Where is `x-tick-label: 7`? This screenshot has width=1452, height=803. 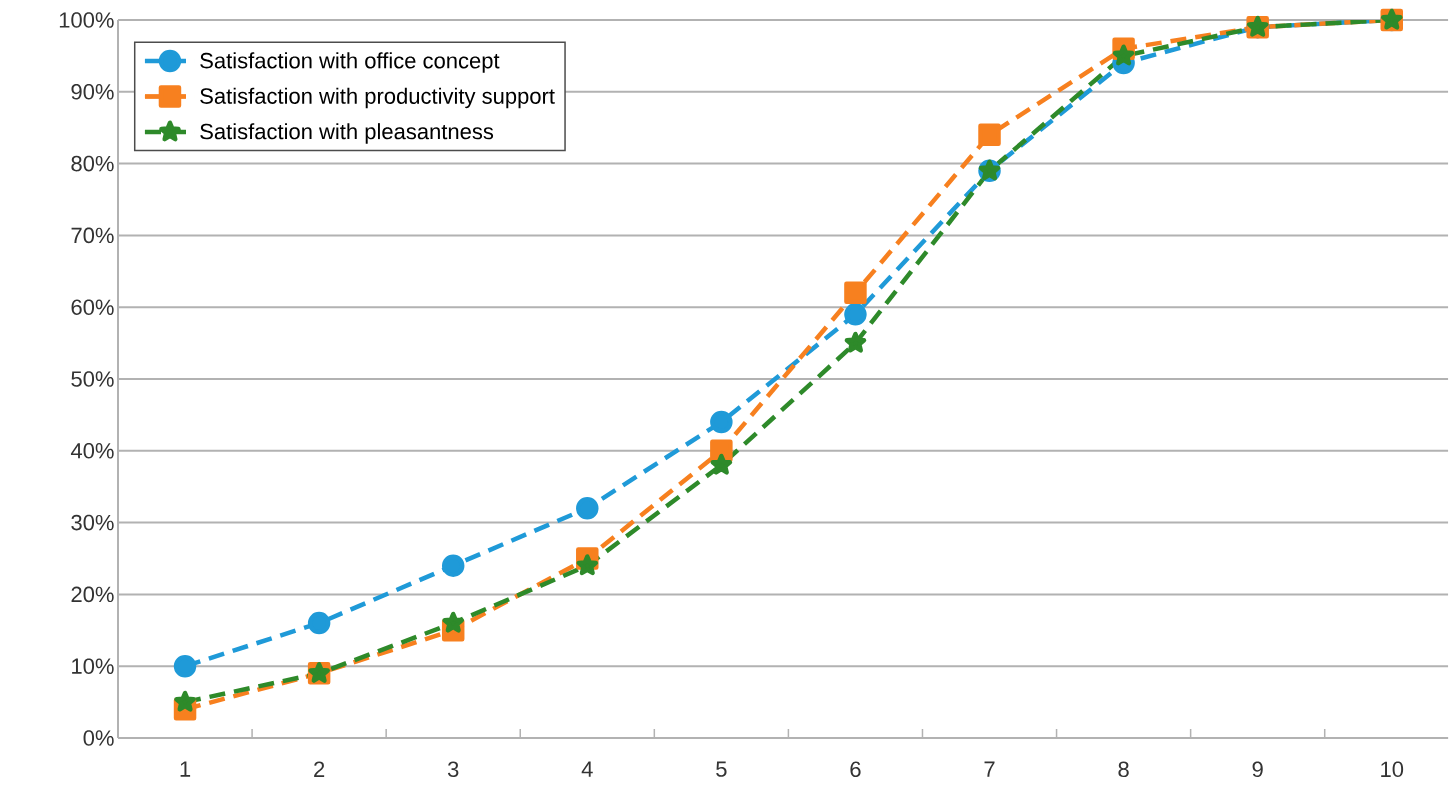 x-tick-label: 7 is located at coordinates (989, 769).